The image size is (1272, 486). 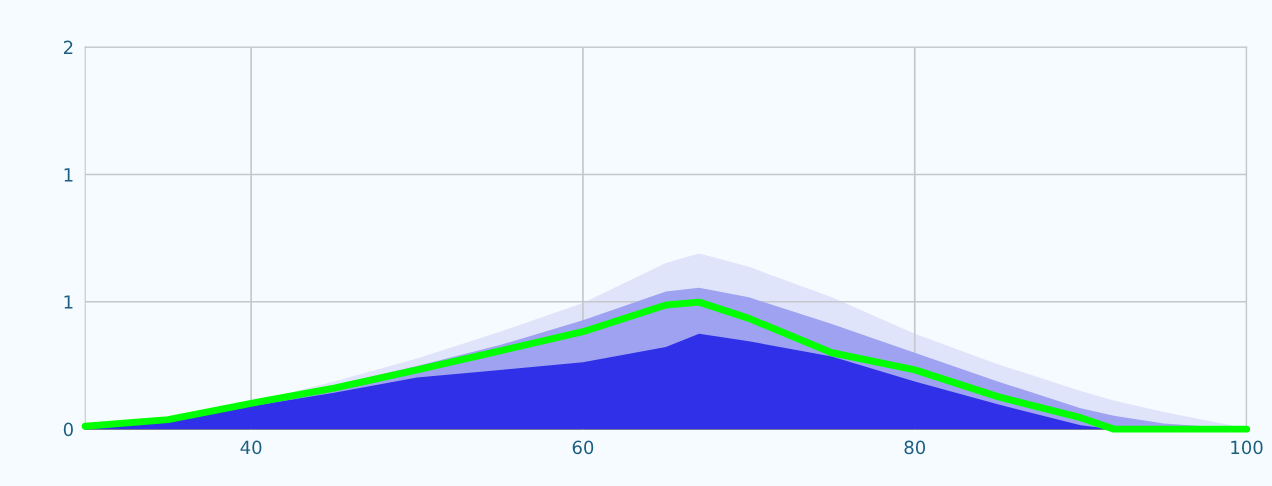 I want to click on x-tick-label: 60, so click(x=583, y=447).